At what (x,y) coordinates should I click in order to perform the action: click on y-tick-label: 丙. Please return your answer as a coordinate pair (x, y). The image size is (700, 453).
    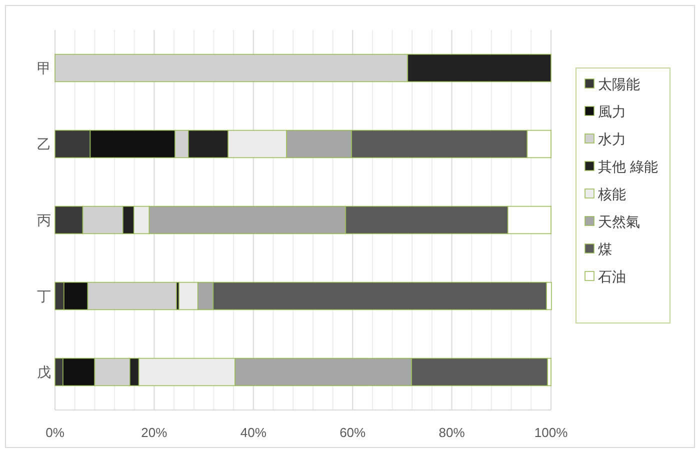
    Looking at the image, I should click on (44, 220).